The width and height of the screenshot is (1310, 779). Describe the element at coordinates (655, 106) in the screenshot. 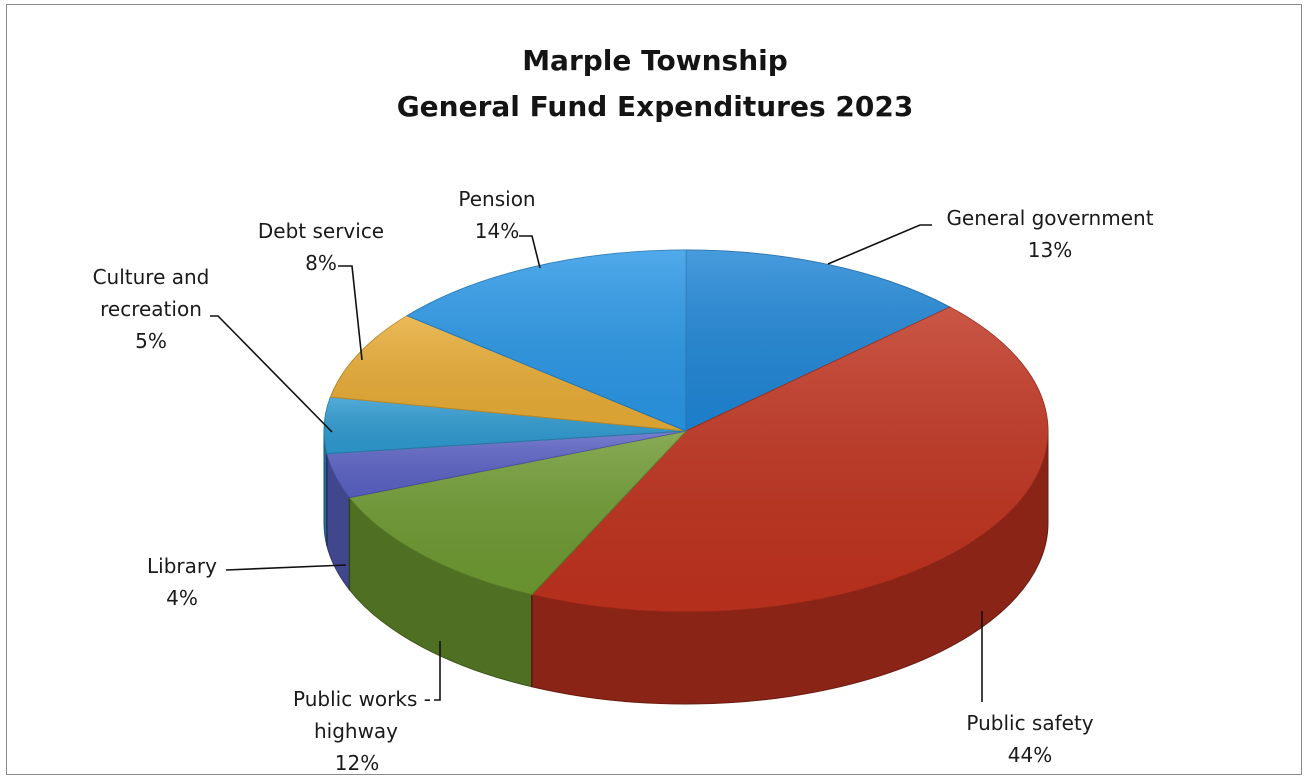

I see `chart-subtitle: General Fund Expenditures 2023` at that location.